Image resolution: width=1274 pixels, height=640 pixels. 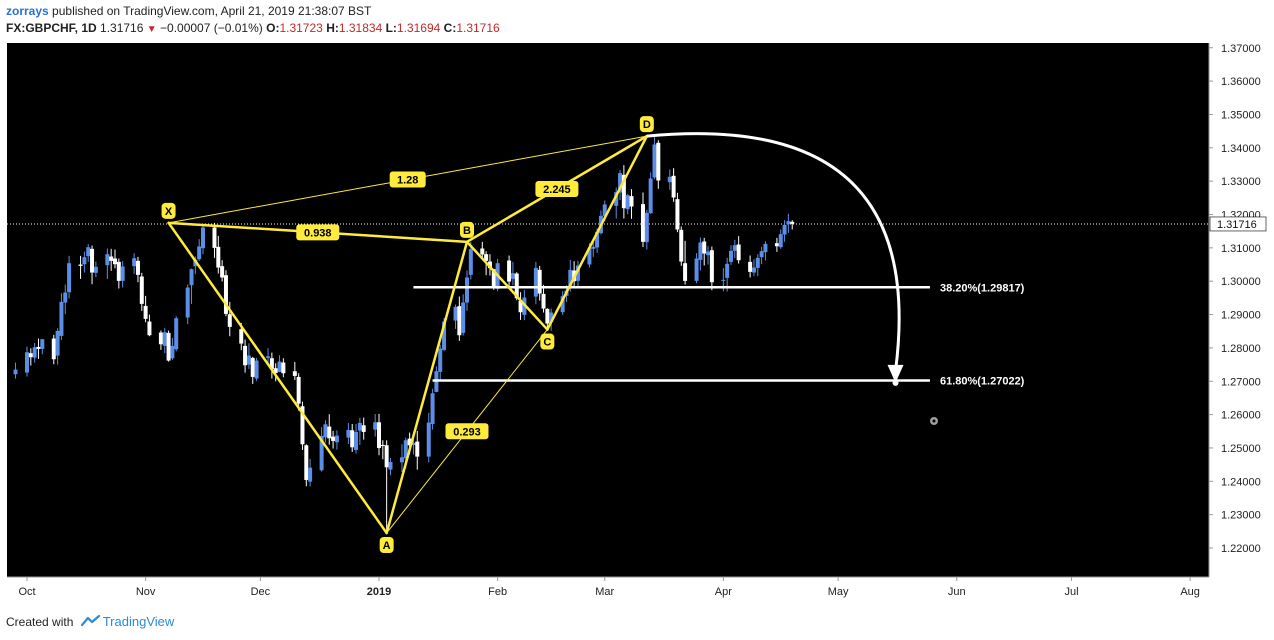 I want to click on cursor-dot-inner, so click(x=934, y=421).